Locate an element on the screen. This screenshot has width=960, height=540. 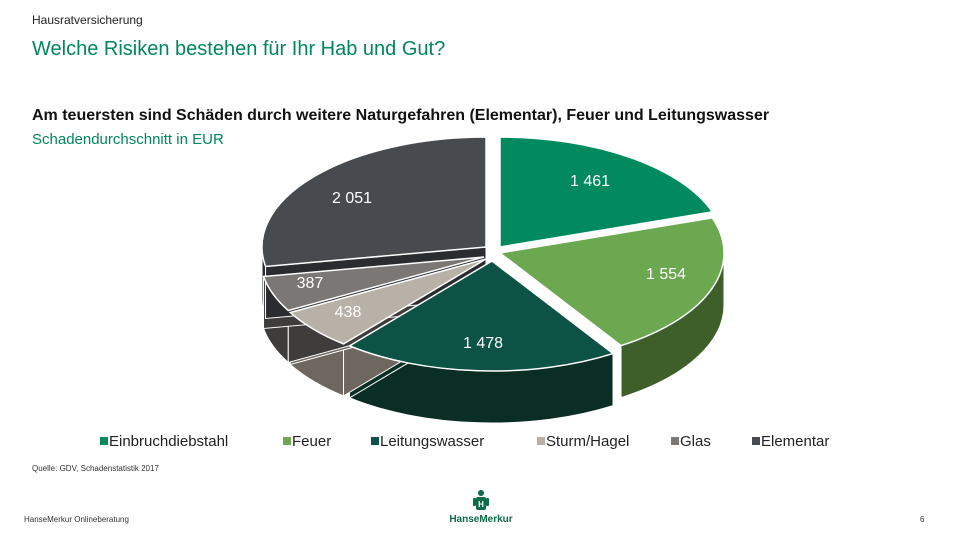
logo-text: HanseMerkur is located at coordinates (481, 519).